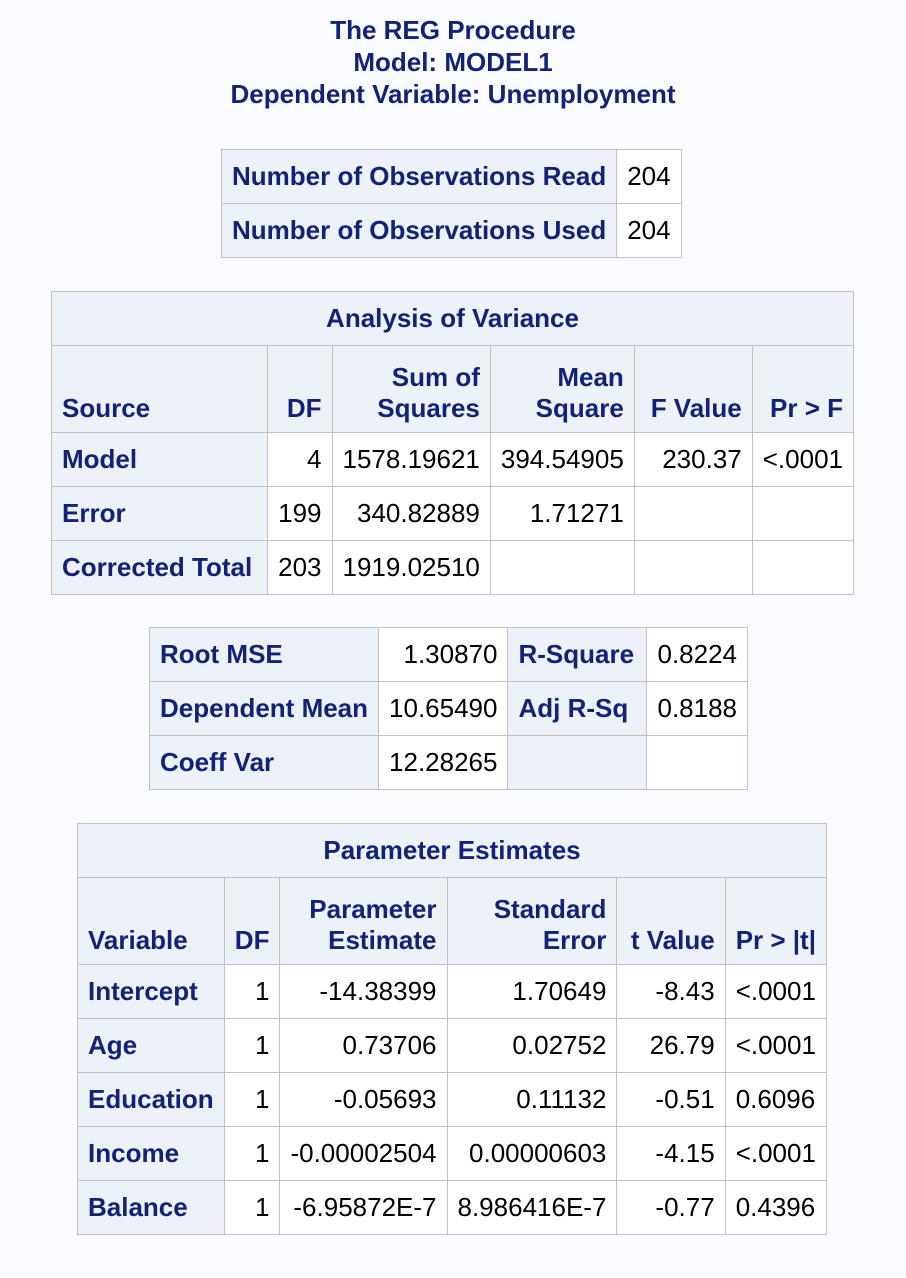 The height and width of the screenshot is (1278, 906). I want to click on row-header: Education, so click(151, 1099).